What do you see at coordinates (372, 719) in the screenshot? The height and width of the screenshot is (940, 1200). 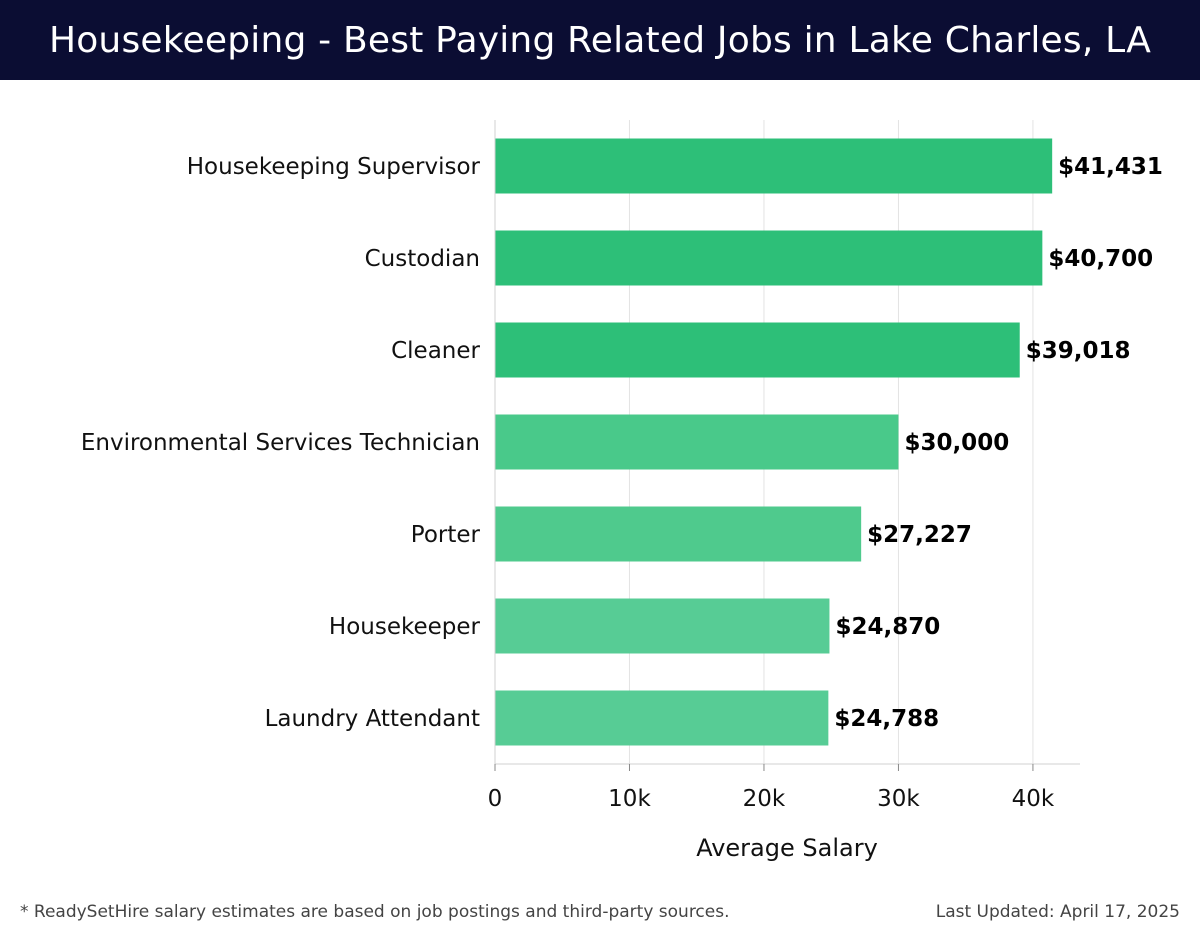 I see `category-label: Laundry Attendant` at bounding box center [372, 719].